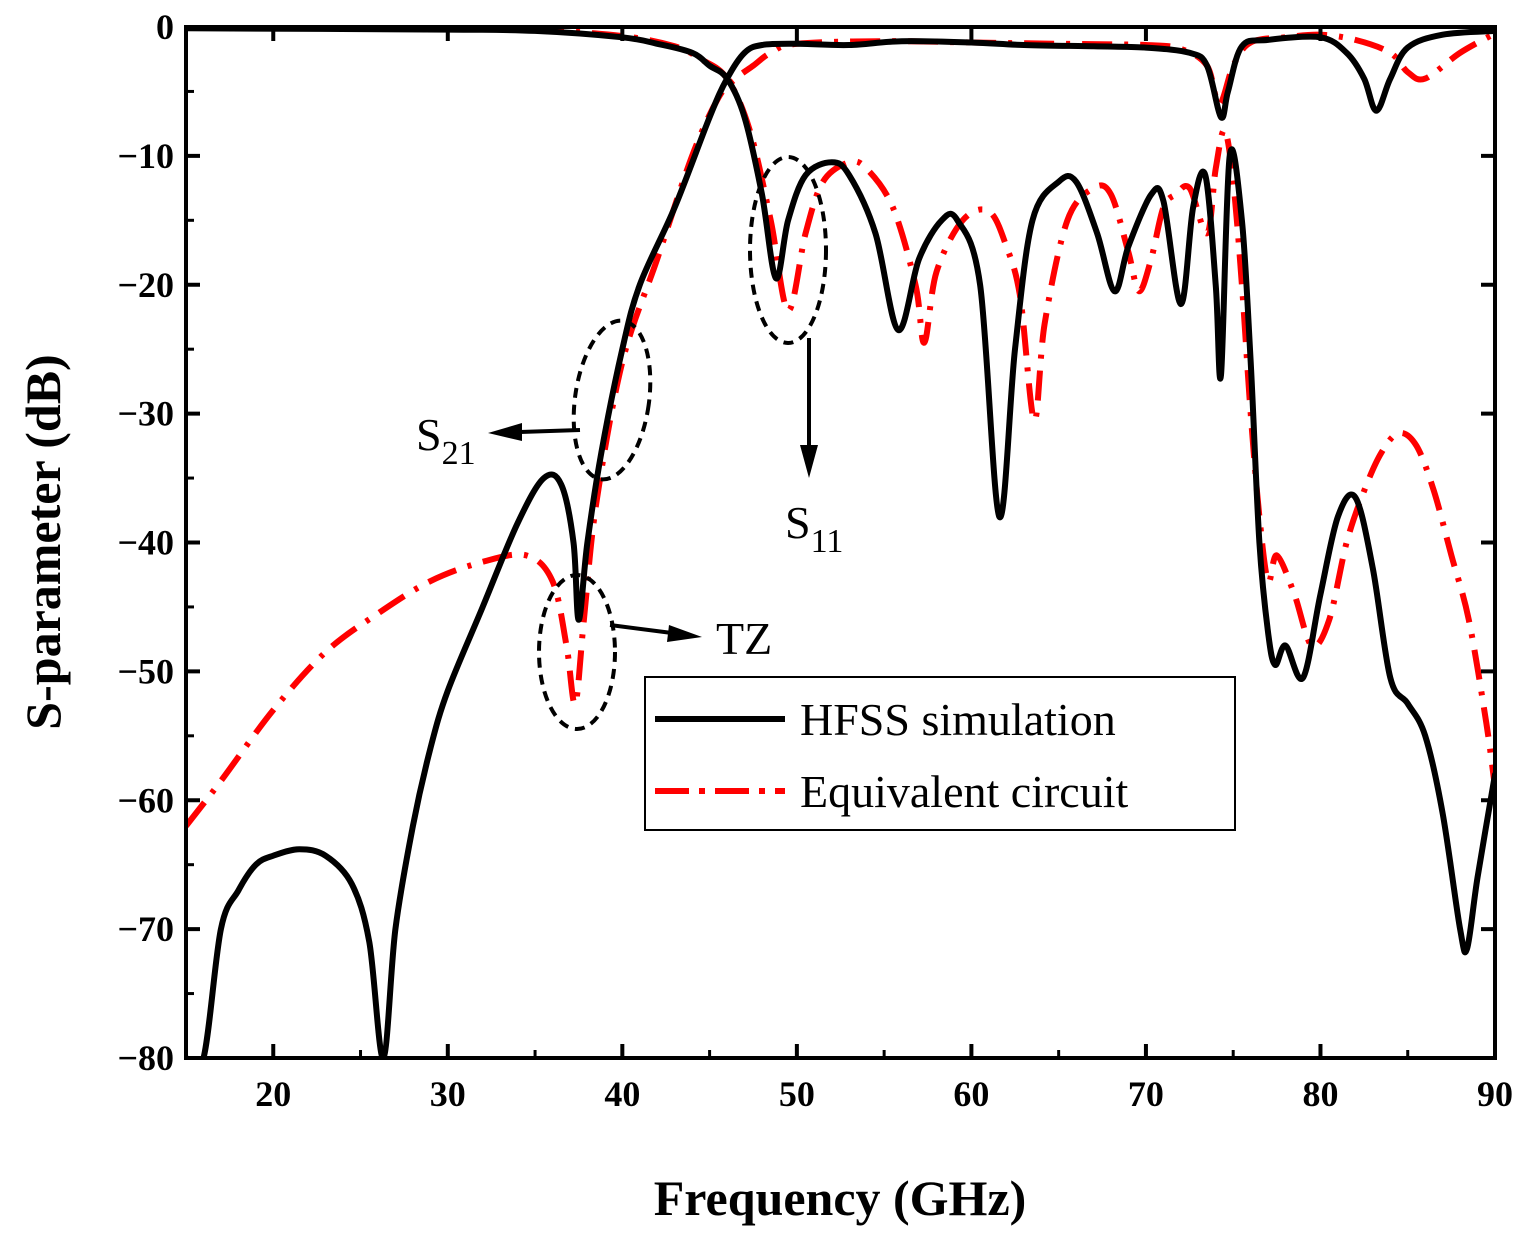 This screenshot has height=1236, width=1528. Describe the element at coordinates (43, 541) in the screenshot. I see `y-axis-title: S-parameter (dB)` at that location.